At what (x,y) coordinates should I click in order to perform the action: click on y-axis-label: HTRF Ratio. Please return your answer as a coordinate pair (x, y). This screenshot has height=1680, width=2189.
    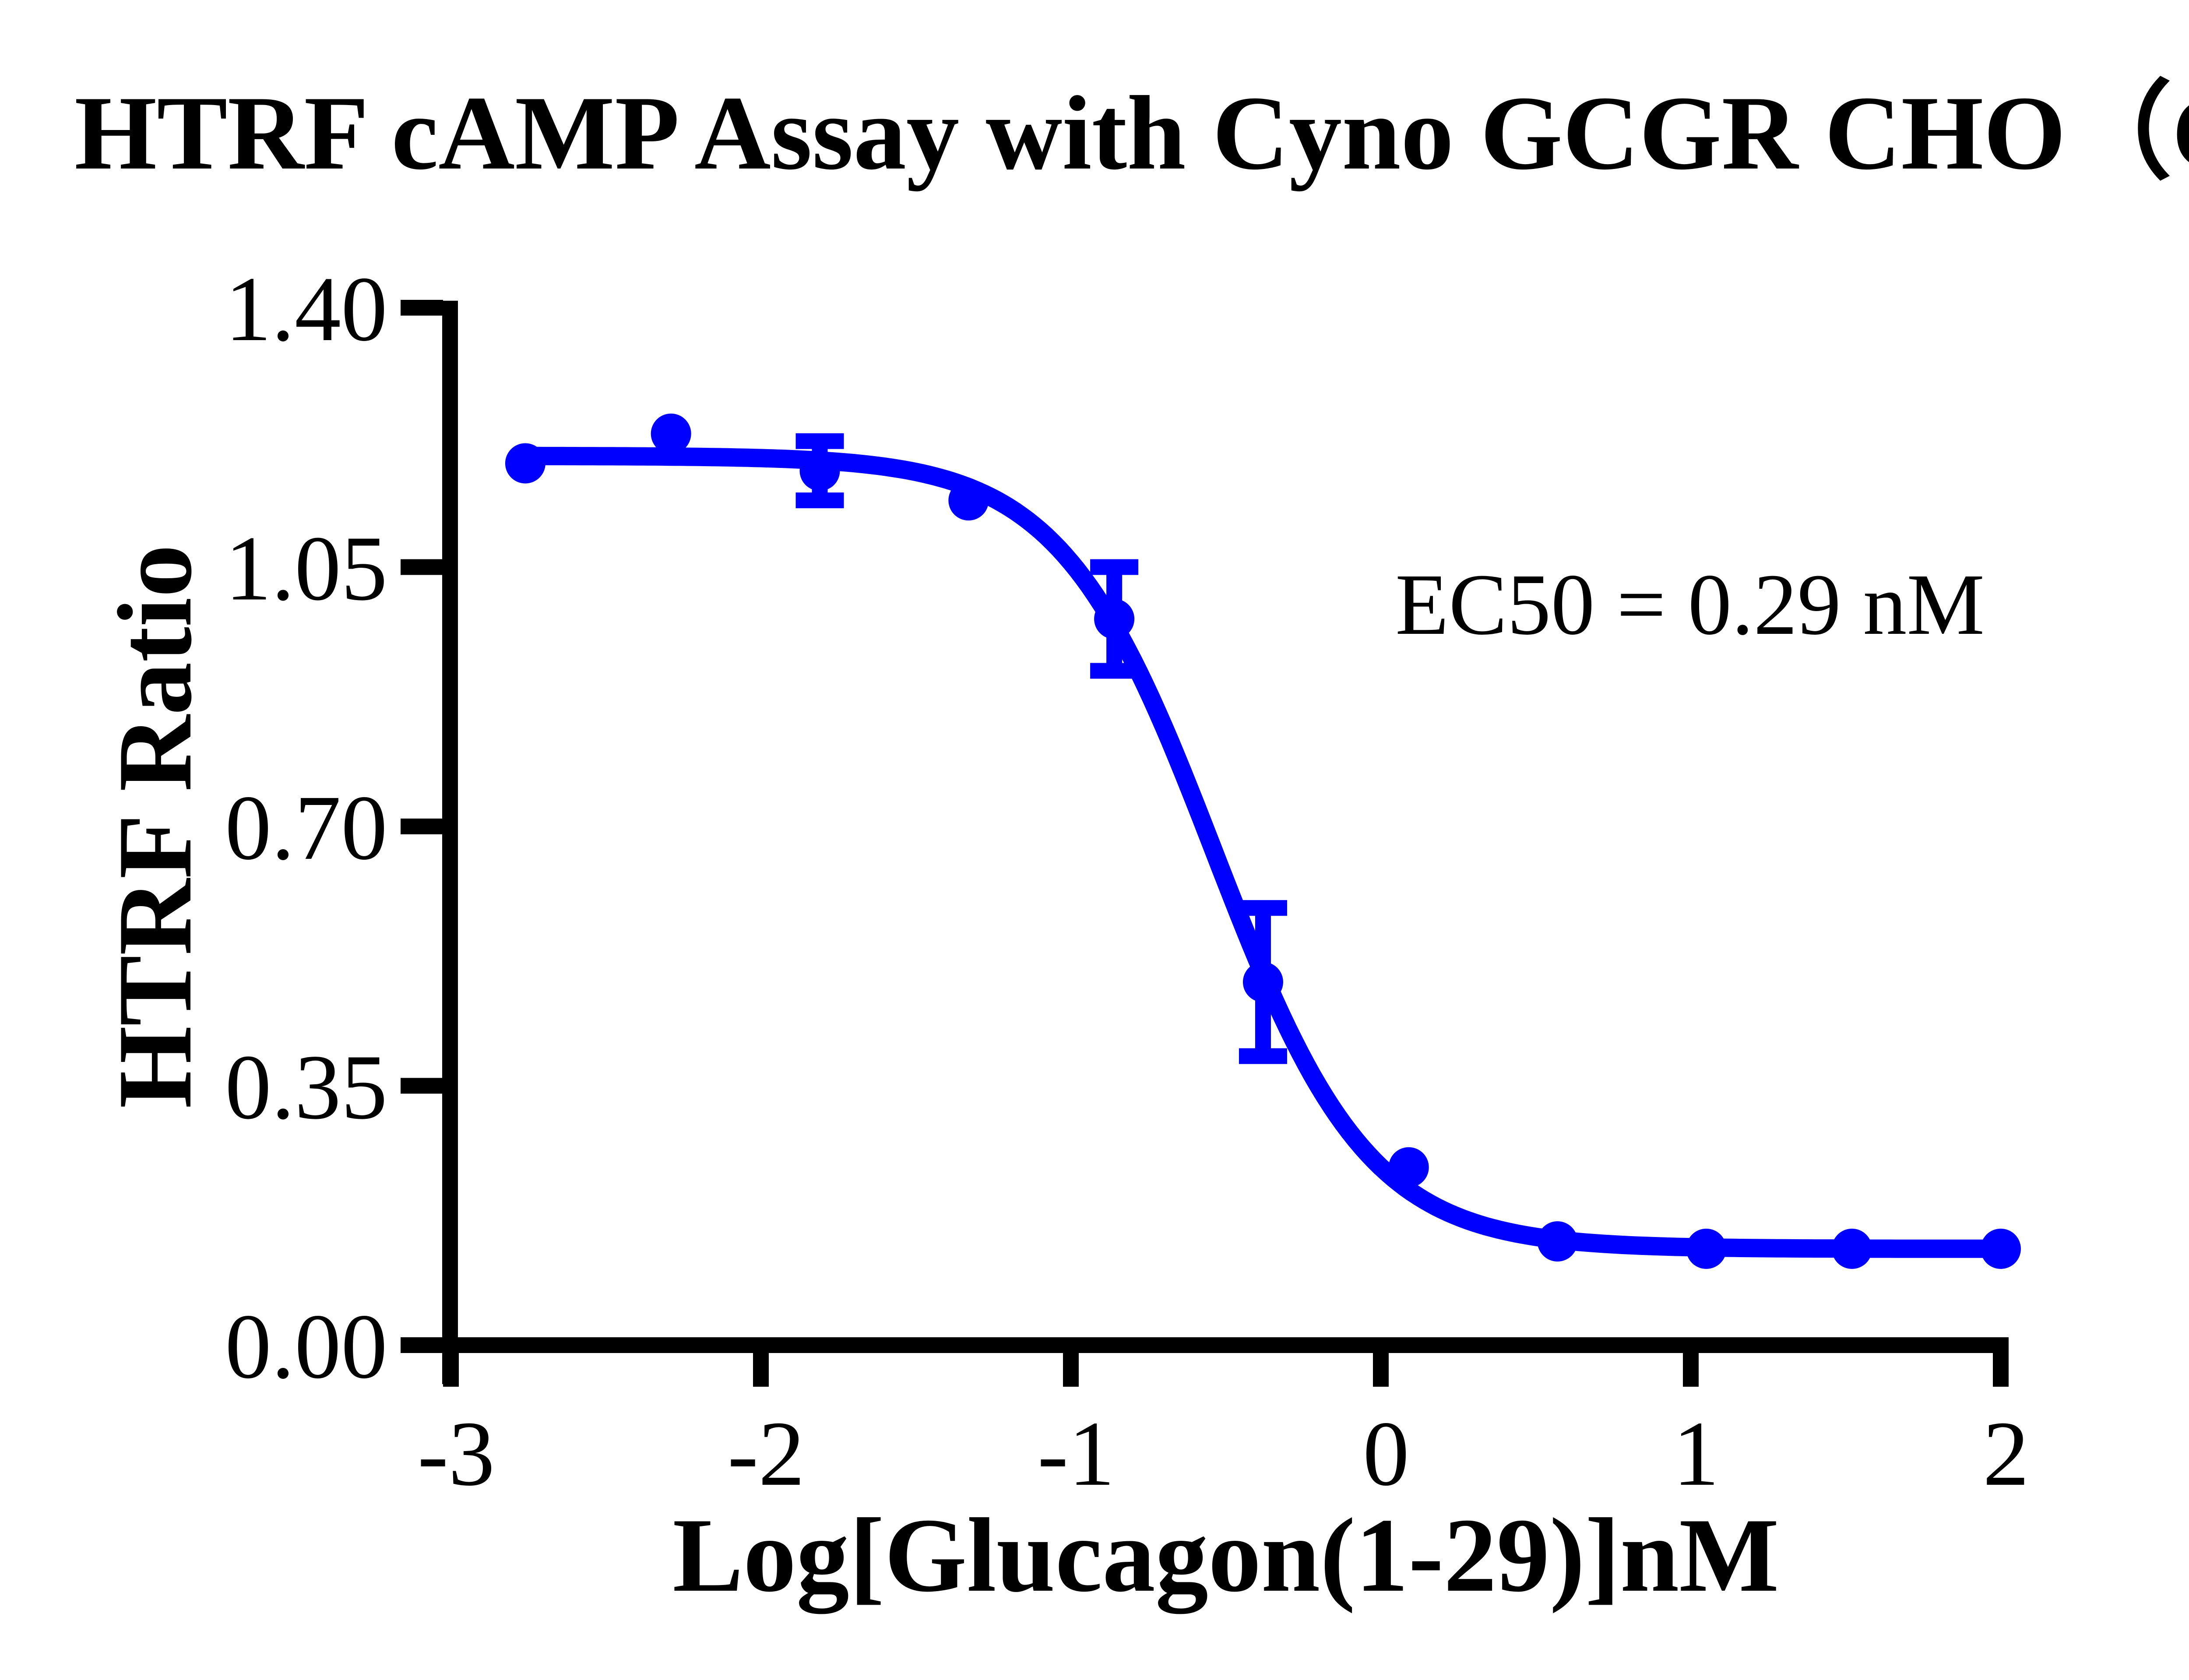
    Looking at the image, I should click on (155, 826).